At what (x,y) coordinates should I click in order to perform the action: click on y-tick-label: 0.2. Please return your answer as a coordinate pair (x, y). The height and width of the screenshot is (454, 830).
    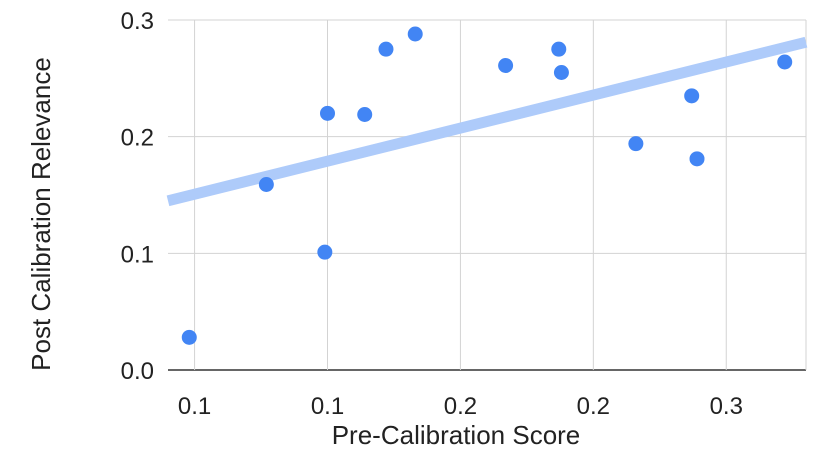
    Looking at the image, I should click on (137, 138).